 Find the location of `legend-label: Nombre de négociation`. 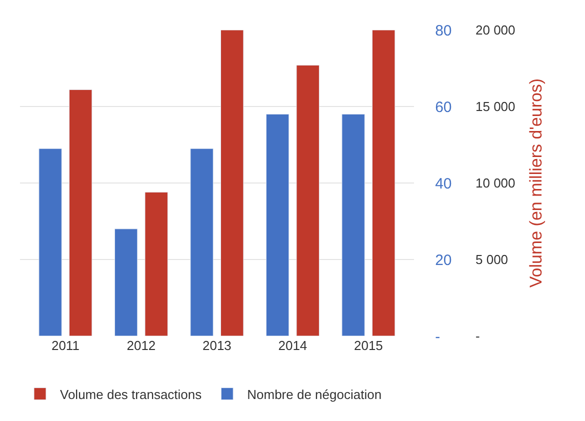

legend-label: Nombre de négociation is located at coordinates (314, 394).